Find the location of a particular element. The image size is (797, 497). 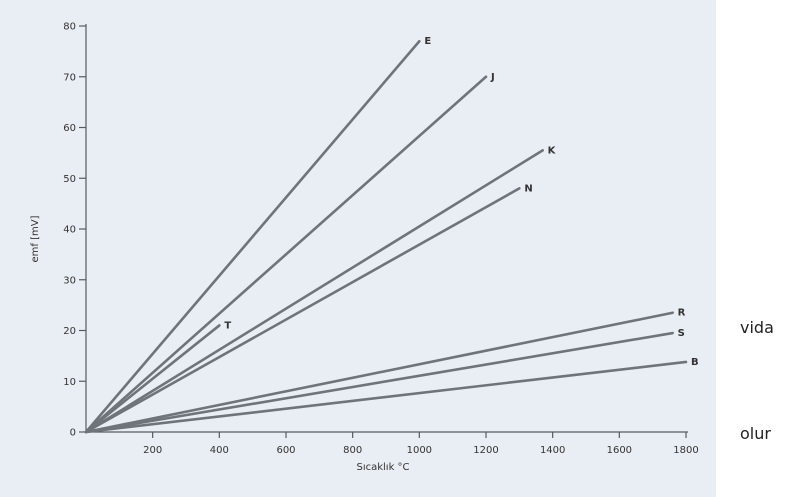

x-tick-label: 200 is located at coordinates (152, 450).